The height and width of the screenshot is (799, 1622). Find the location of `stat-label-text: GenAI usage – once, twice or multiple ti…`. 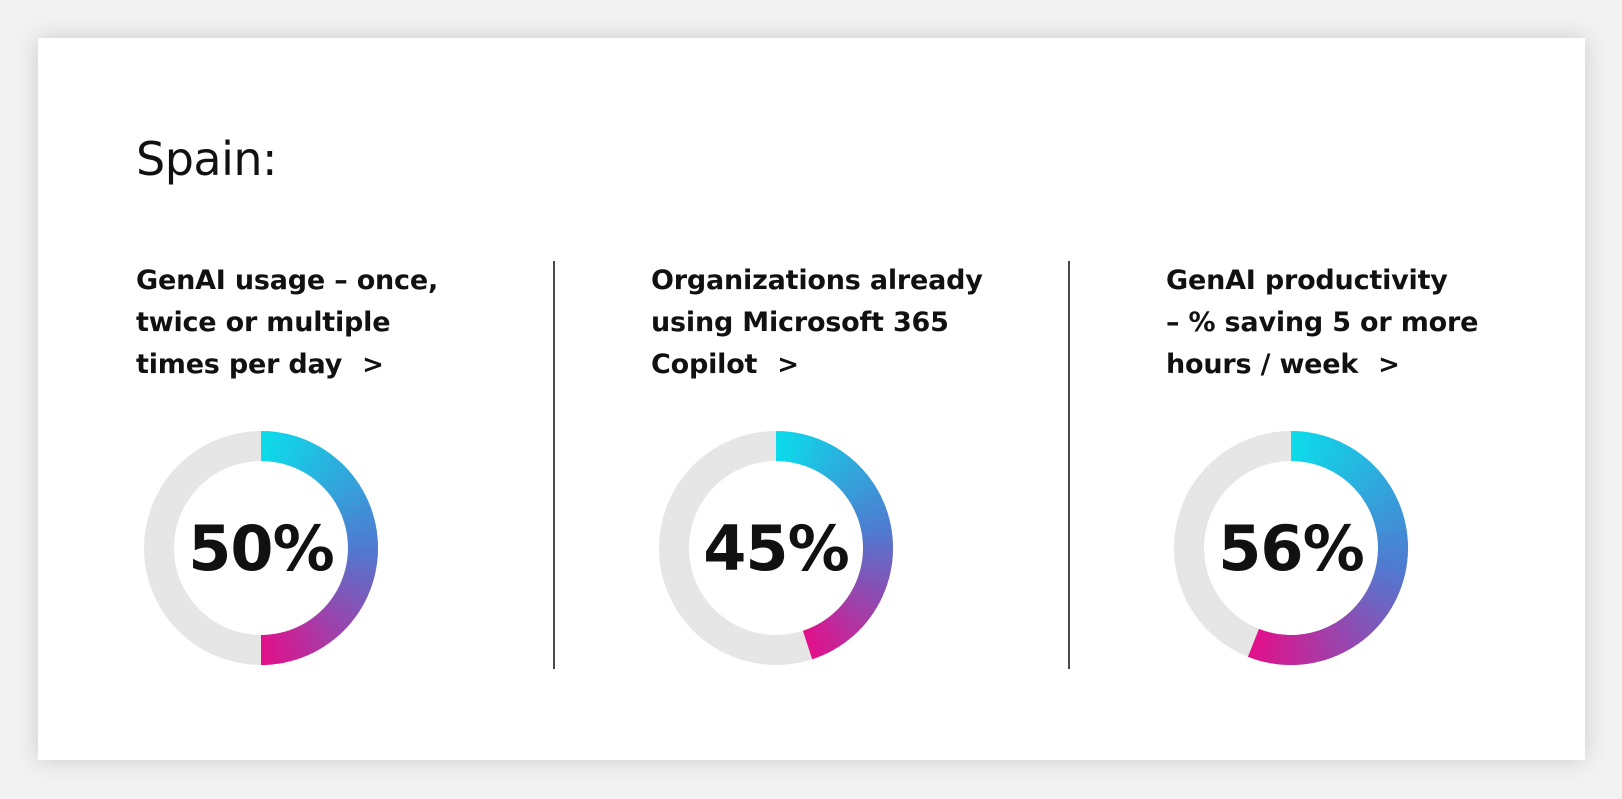

stat-label-text: GenAI usage – once, twice or multiple ti… is located at coordinates (287, 322).